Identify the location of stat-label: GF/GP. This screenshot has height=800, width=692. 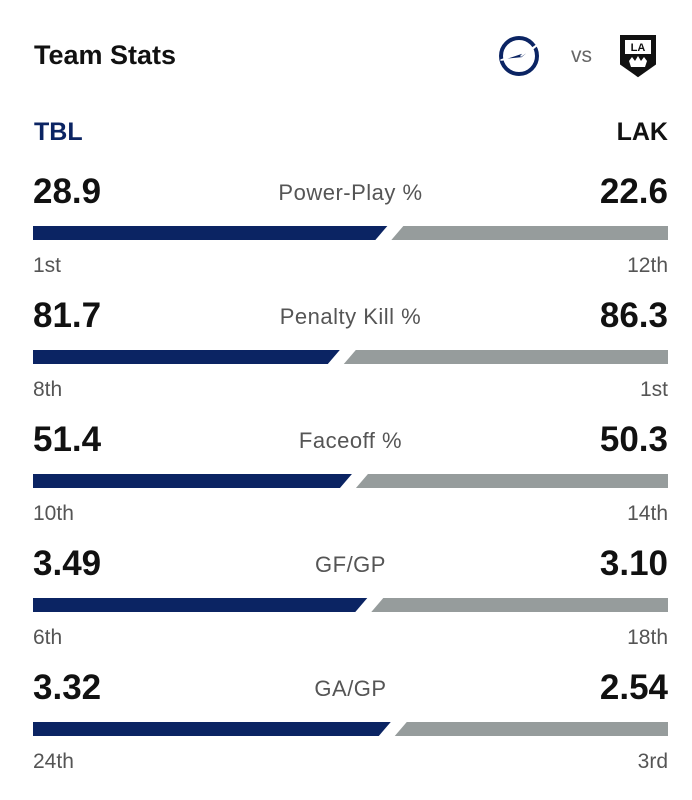
(350, 564).